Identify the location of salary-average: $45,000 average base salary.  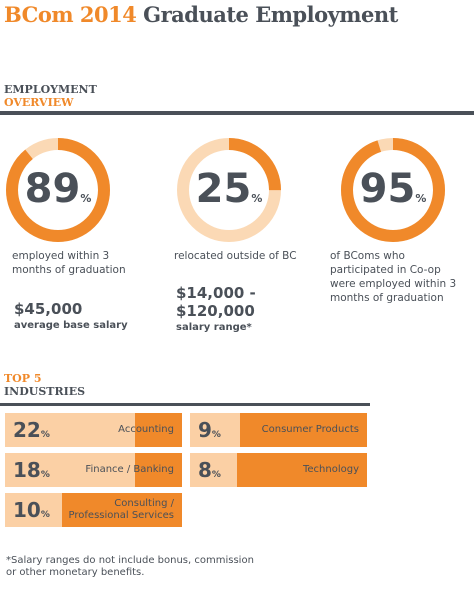
(71, 315).